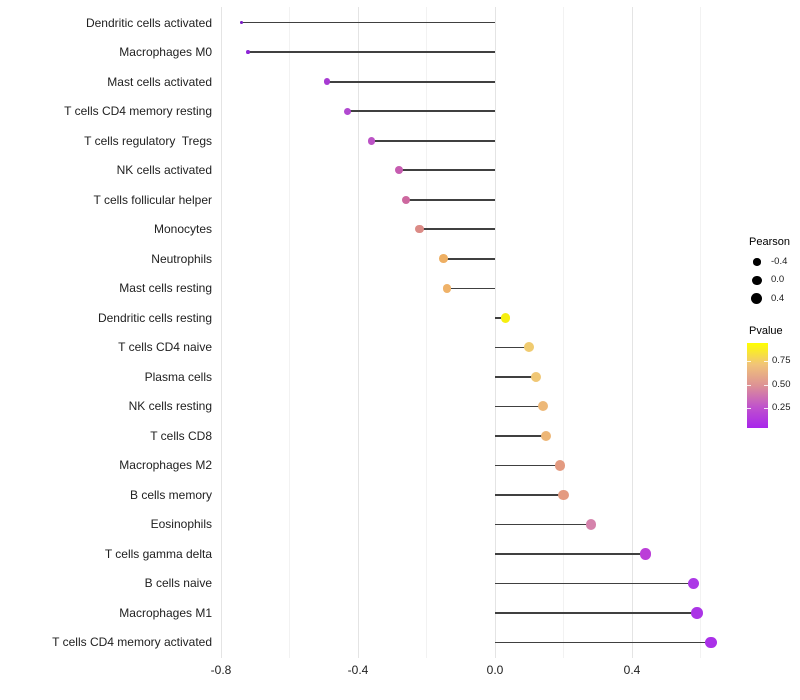 This screenshot has height=700, width=800. What do you see at coordinates (181, 524) in the screenshot?
I see `y-axis-label: Eosinophils` at bounding box center [181, 524].